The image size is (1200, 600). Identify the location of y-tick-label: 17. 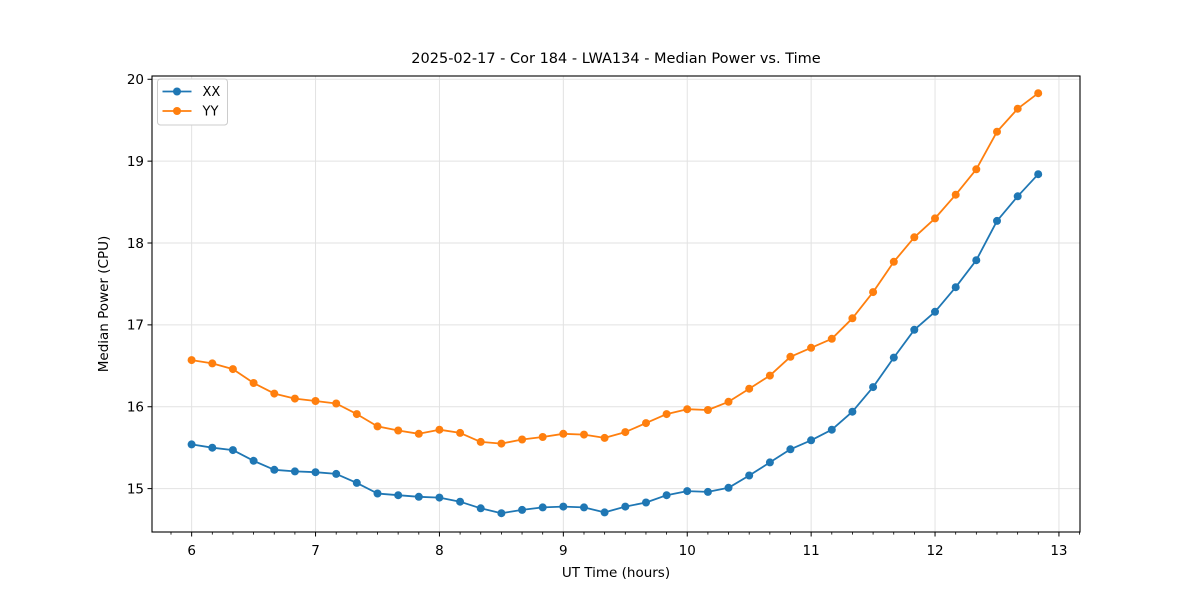
(135, 326).